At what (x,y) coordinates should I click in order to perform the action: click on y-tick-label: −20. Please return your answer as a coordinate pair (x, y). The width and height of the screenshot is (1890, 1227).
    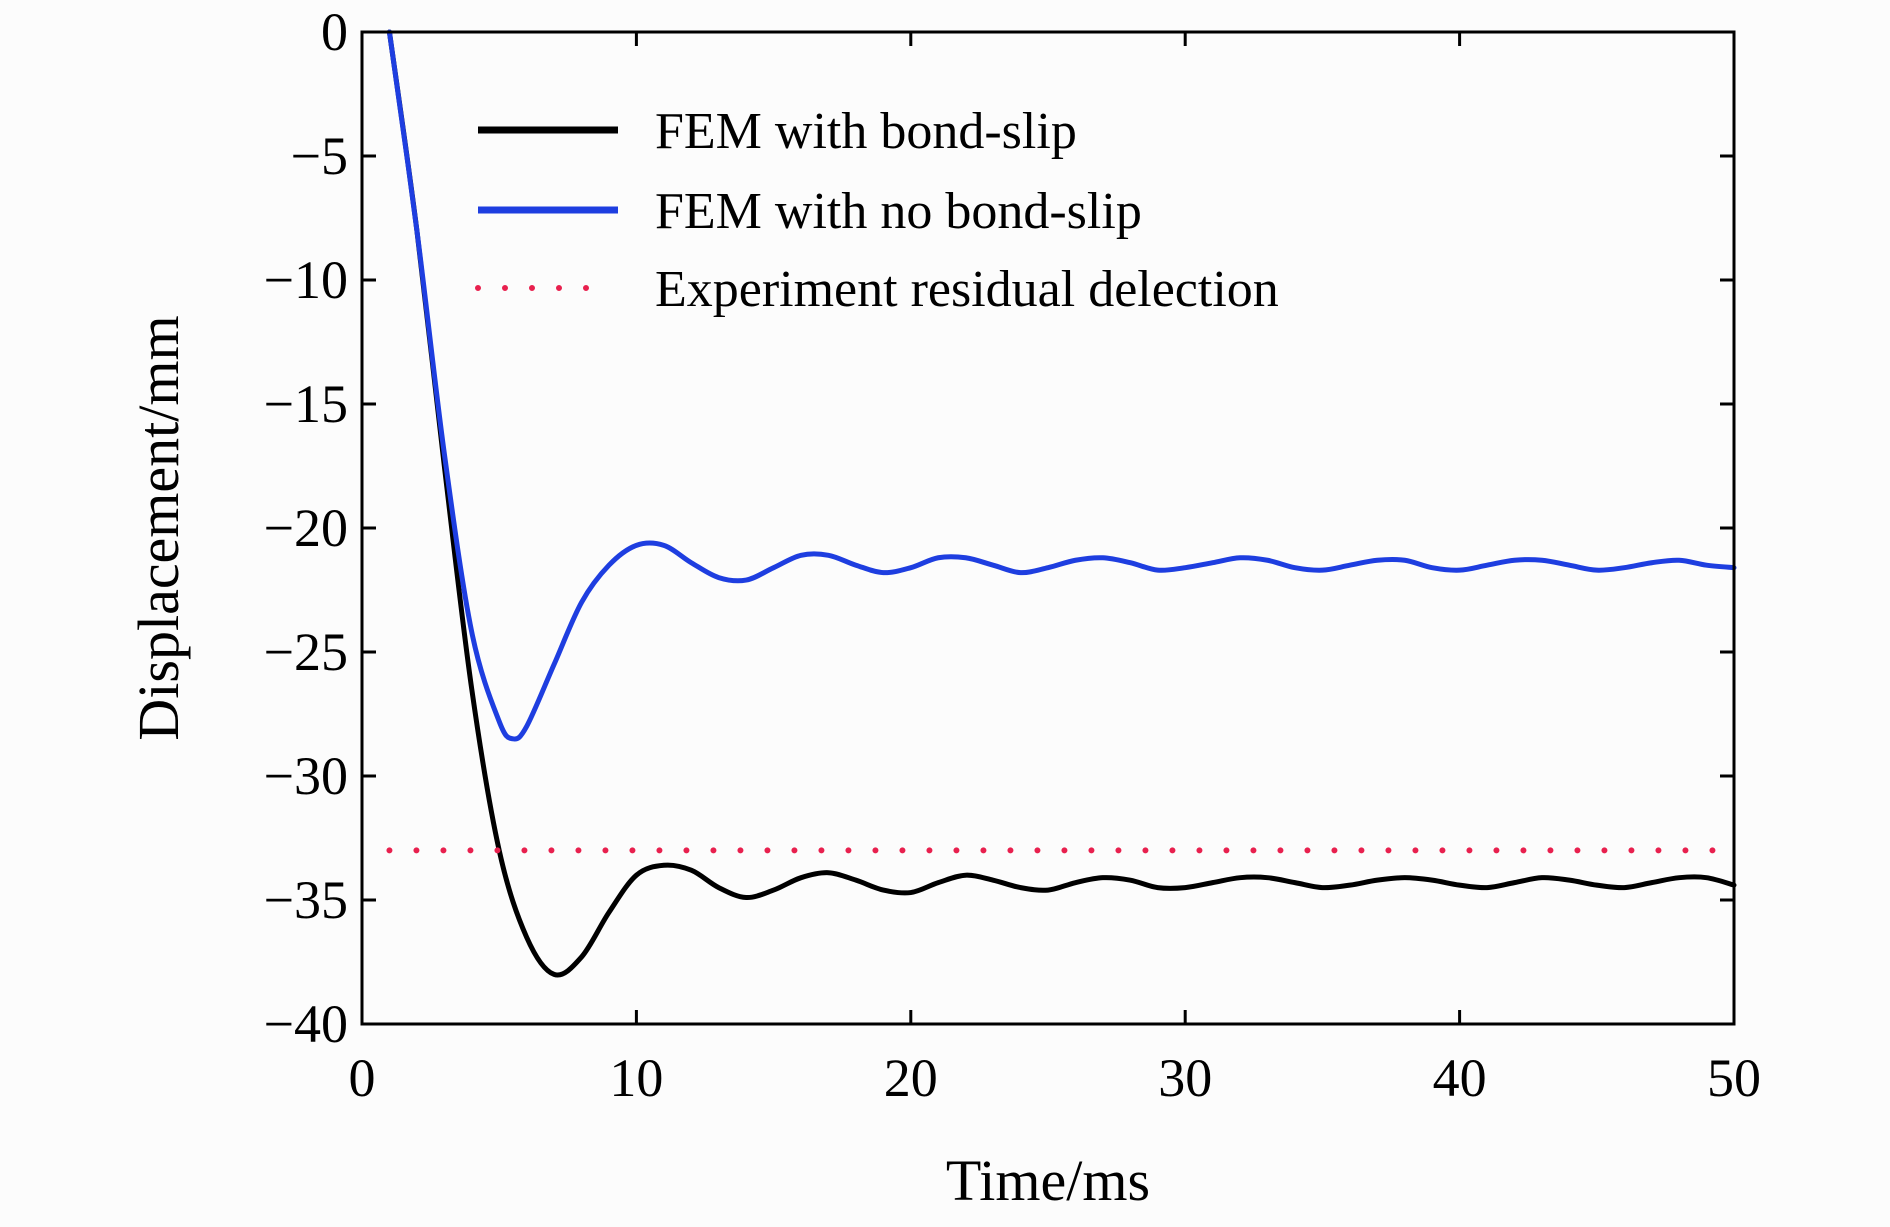
    Looking at the image, I should click on (306, 528).